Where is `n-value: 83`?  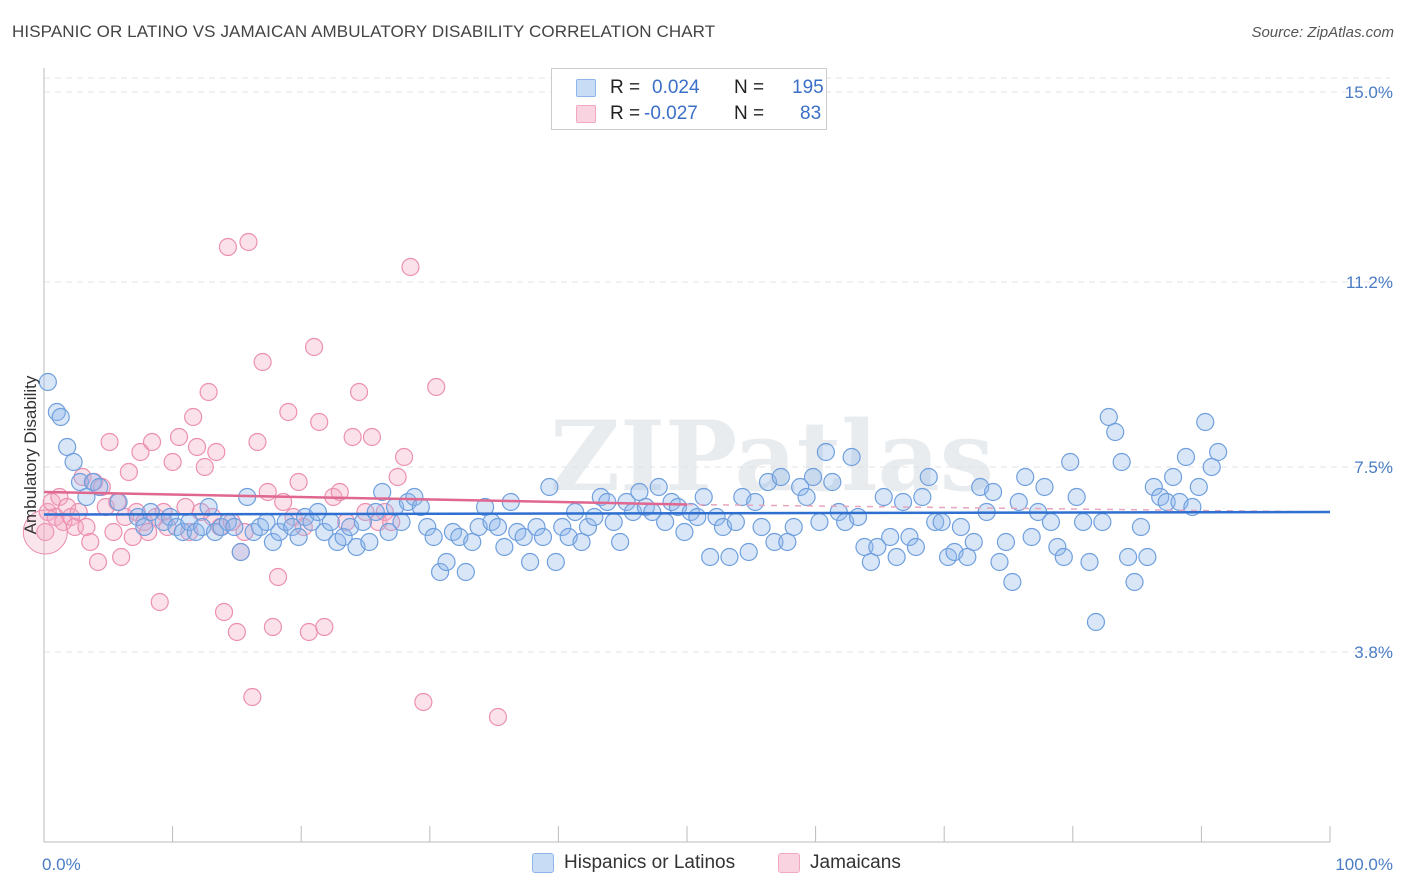
n-value: 83 is located at coordinates (811, 113).